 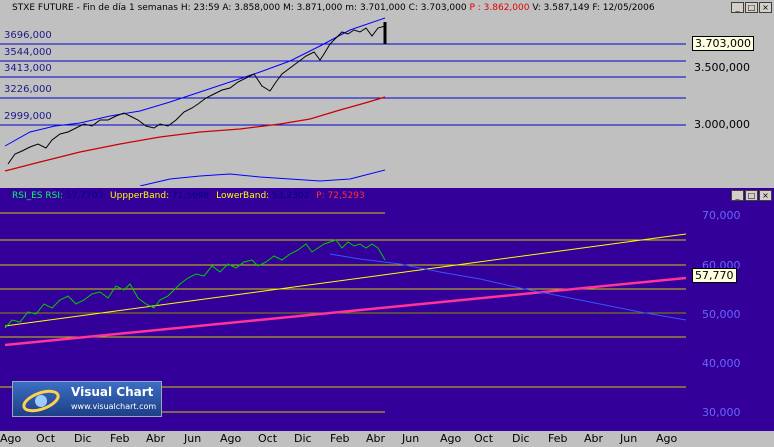 I want to click on m-readout: M: 3.871,000, so click(x=312, y=8).